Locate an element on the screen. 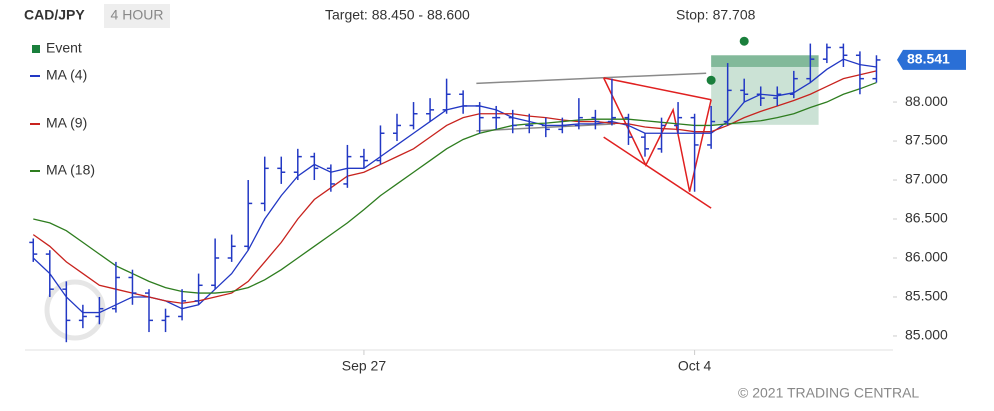 This screenshot has height=411, width=994. timeframe: 4 HOUR is located at coordinates (137, 15).